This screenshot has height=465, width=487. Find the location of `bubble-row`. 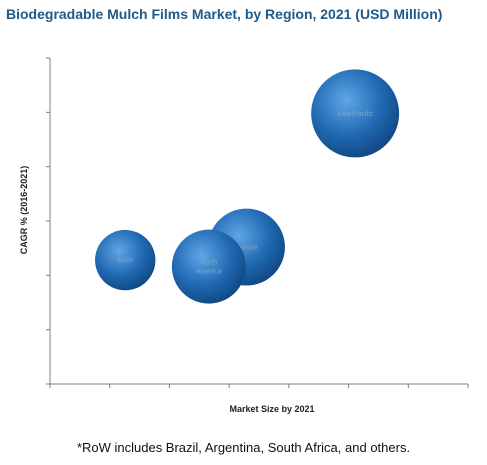

bubble-row is located at coordinates (125, 260).